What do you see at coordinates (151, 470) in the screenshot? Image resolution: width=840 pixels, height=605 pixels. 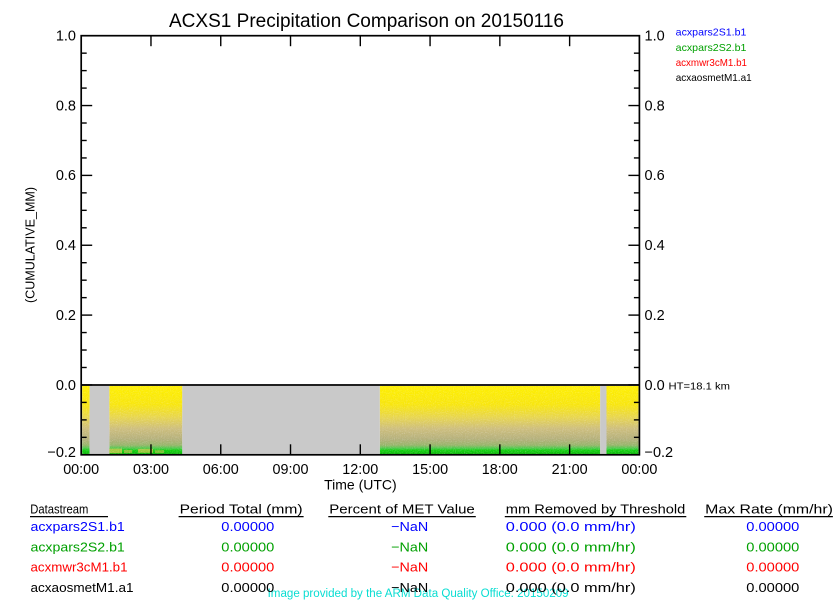 I see `svg-text: 03:00` at bounding box center [151, 470].